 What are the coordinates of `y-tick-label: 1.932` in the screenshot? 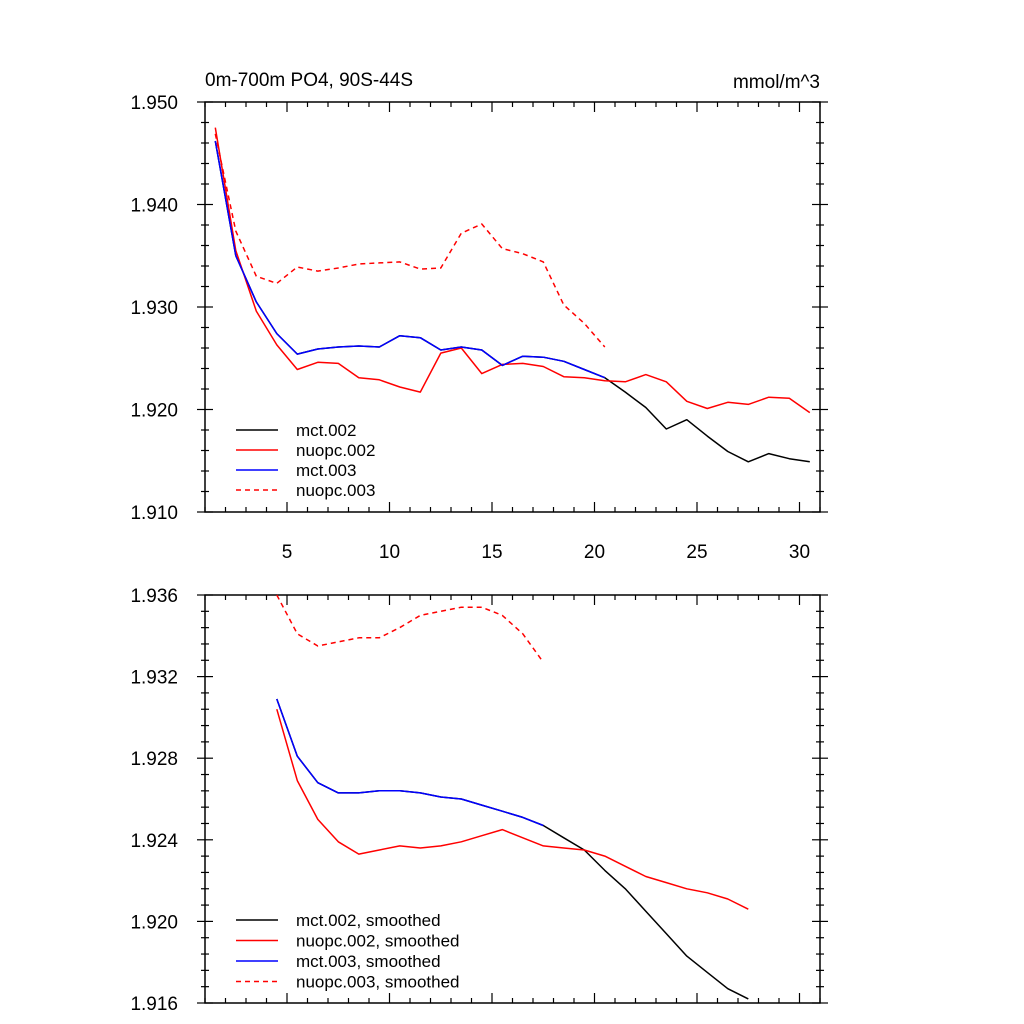 It's located at (154, 678).